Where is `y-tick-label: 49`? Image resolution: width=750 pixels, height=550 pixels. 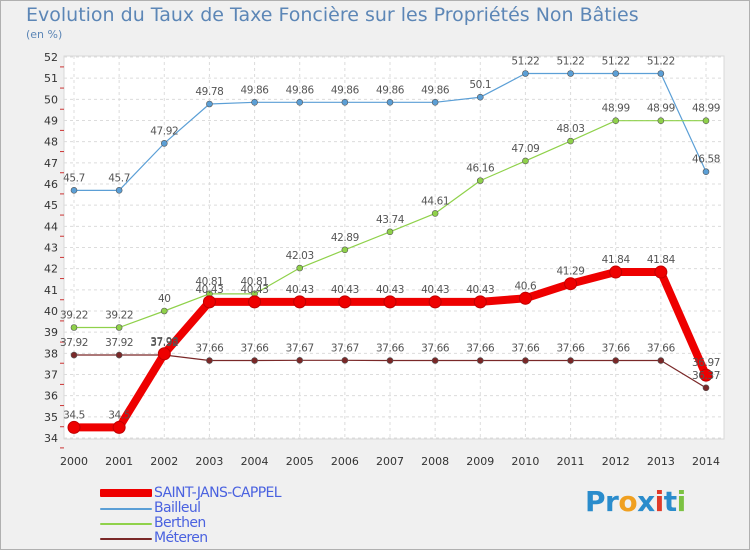 y-tick-label: 49 is located at coordinates (51, 121).